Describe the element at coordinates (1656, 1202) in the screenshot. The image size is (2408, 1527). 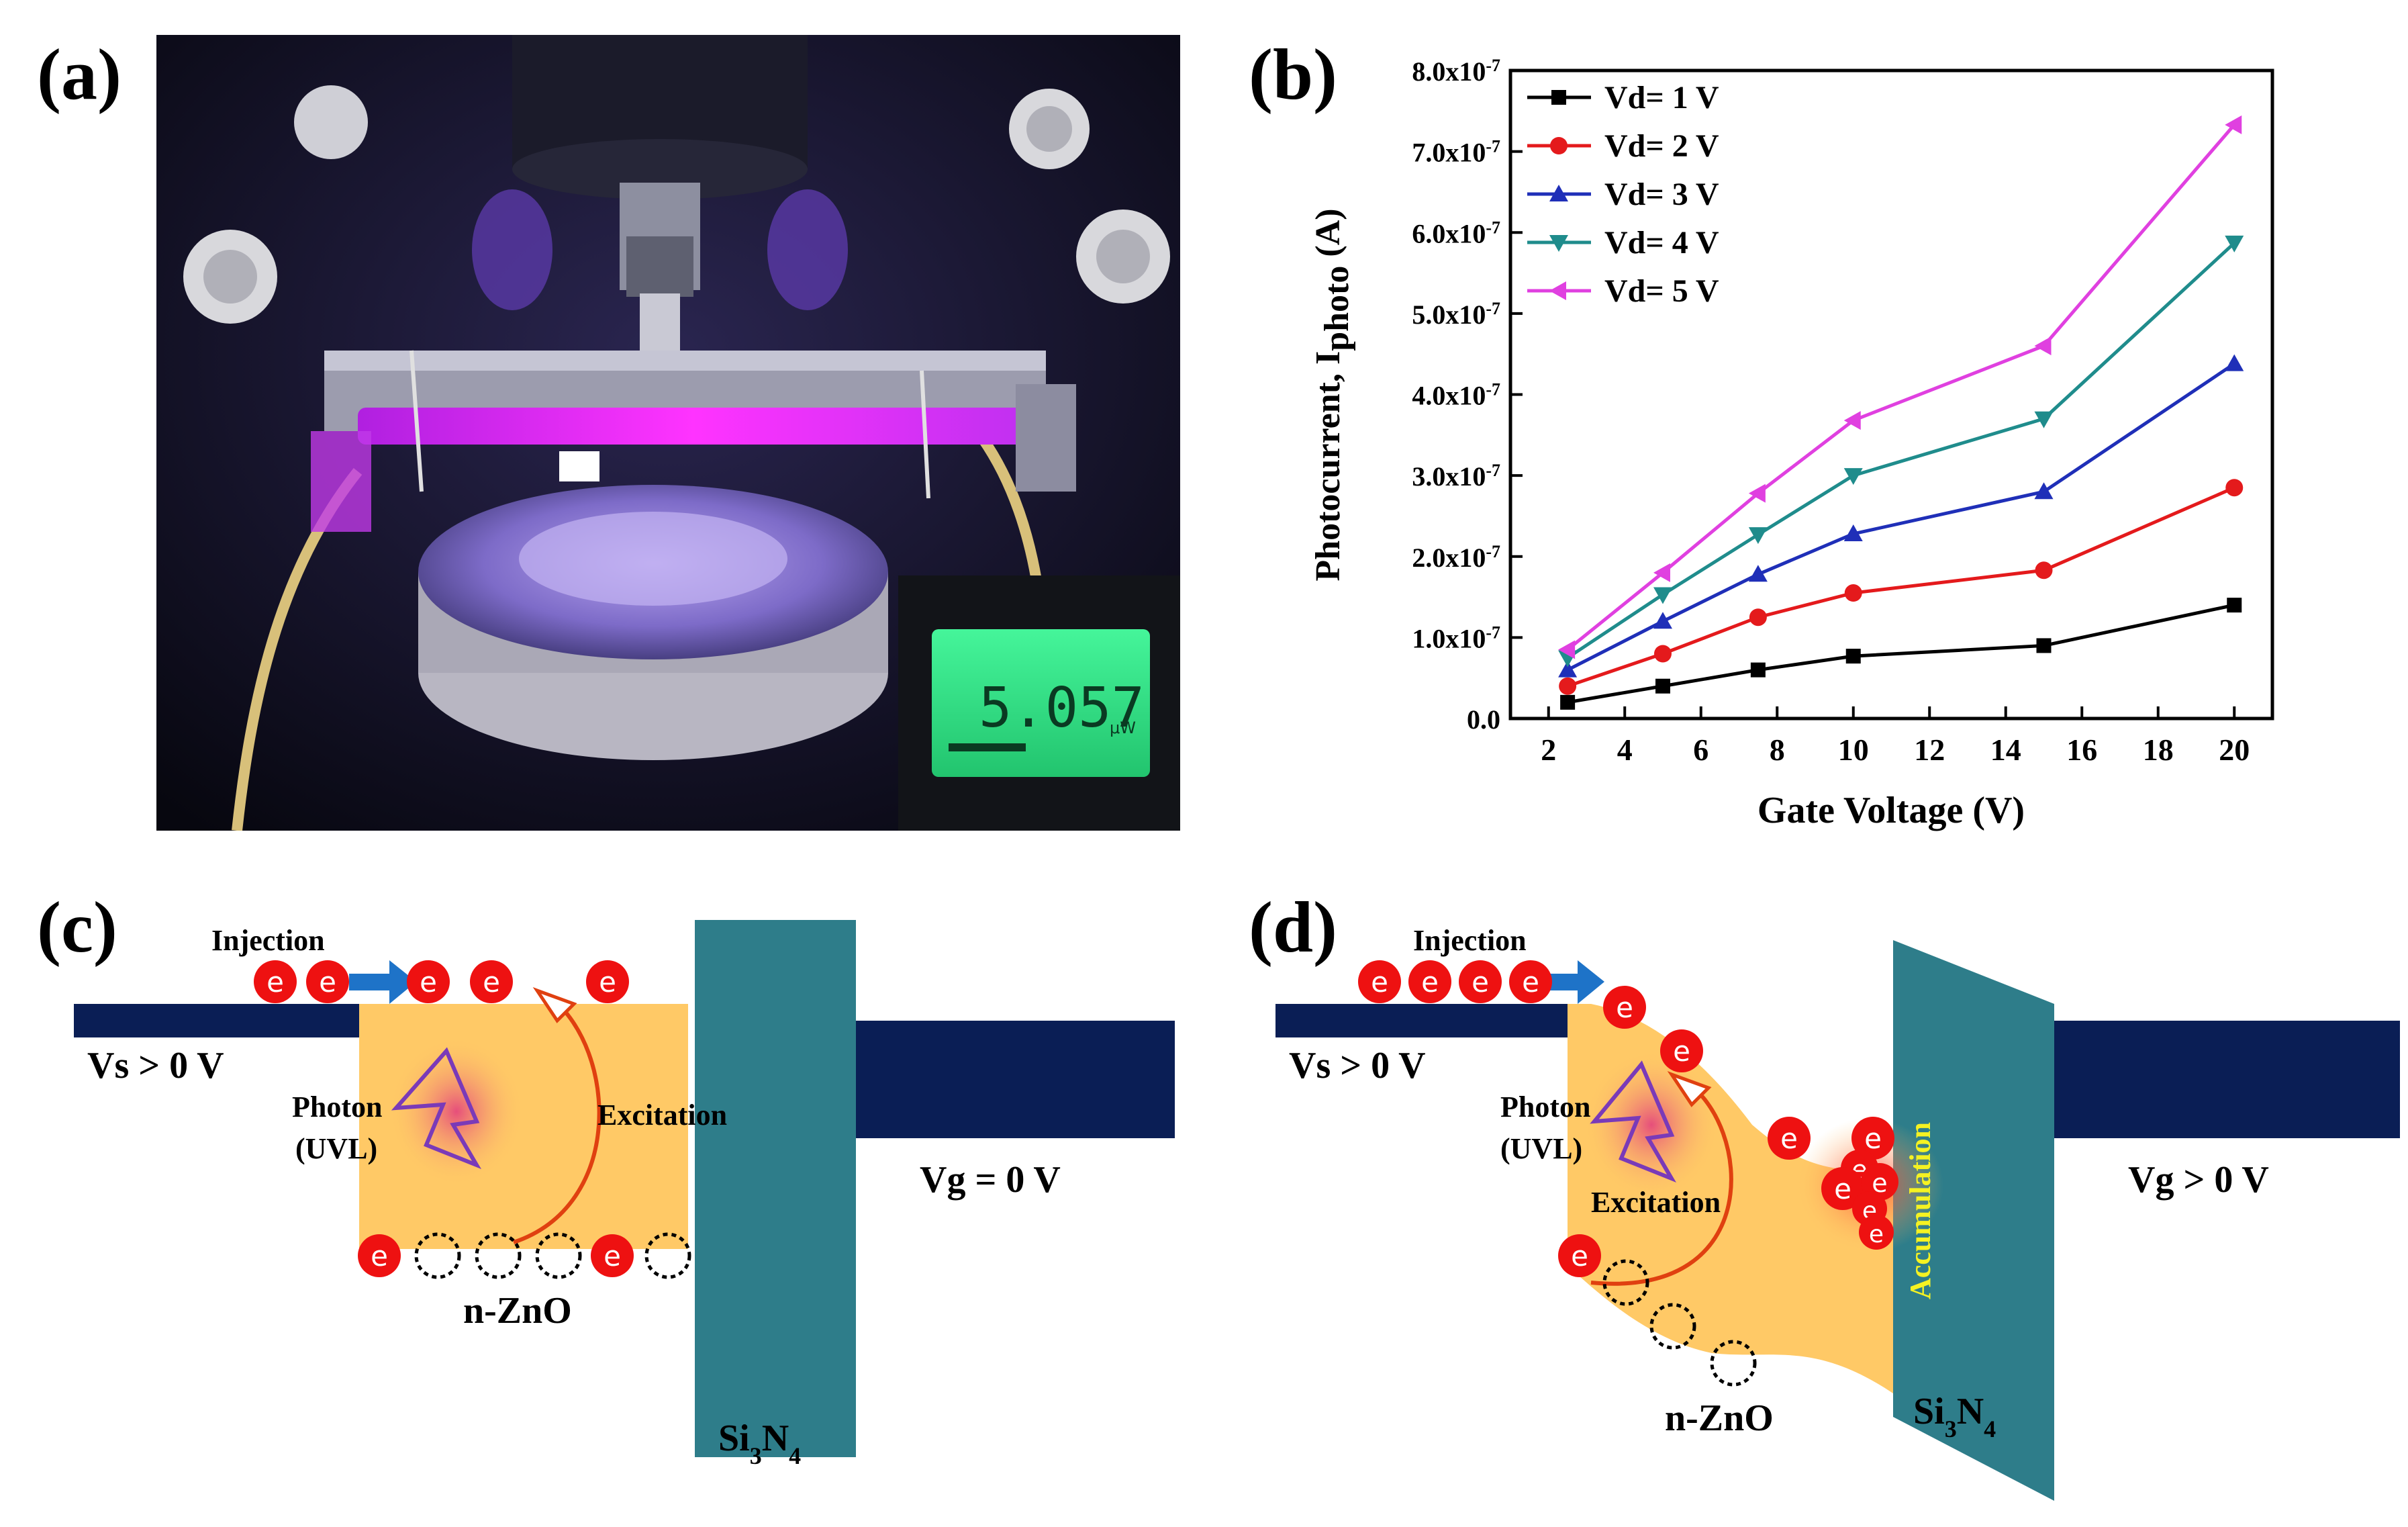
I see `excitation-label: Excitation` at that location.